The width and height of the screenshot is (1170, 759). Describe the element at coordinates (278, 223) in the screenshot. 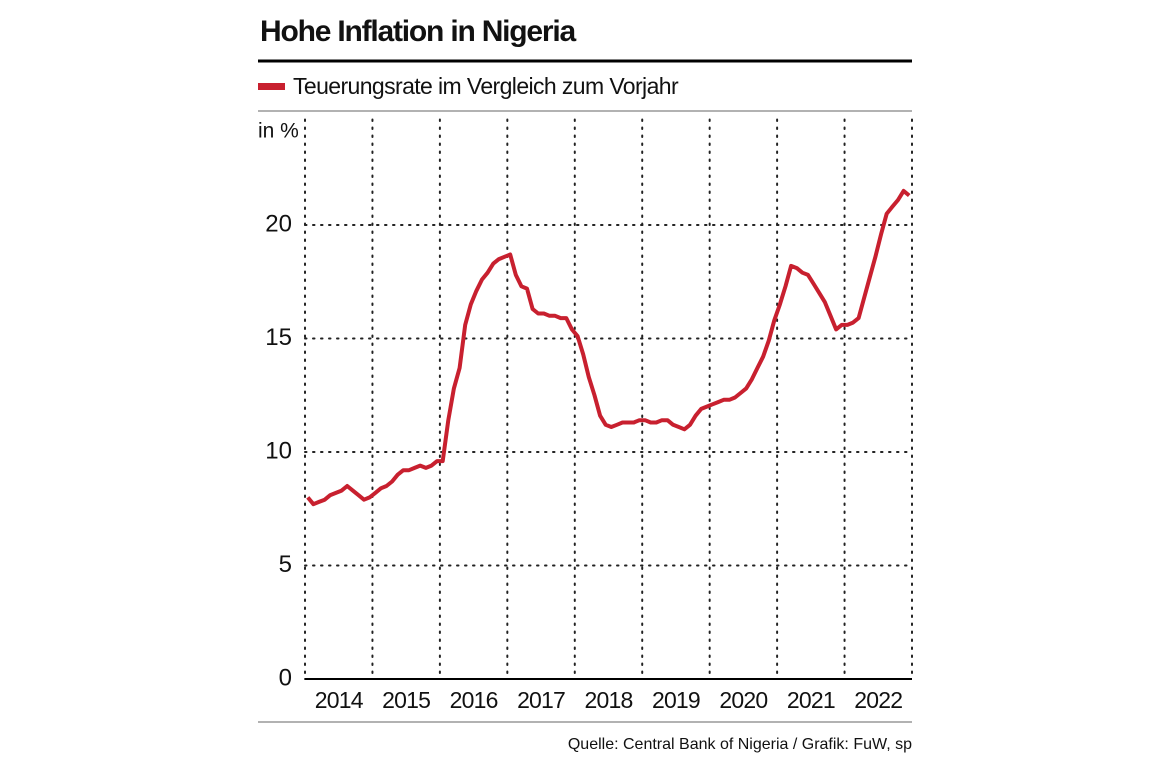

I see `y-tick-label: 20` at that location.